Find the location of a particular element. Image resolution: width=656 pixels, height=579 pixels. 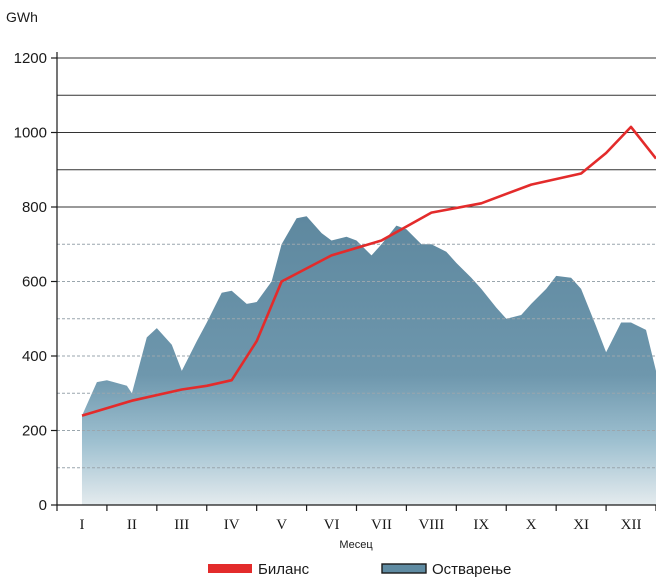

x-tick-label: I is located at coordinates (81, 525).